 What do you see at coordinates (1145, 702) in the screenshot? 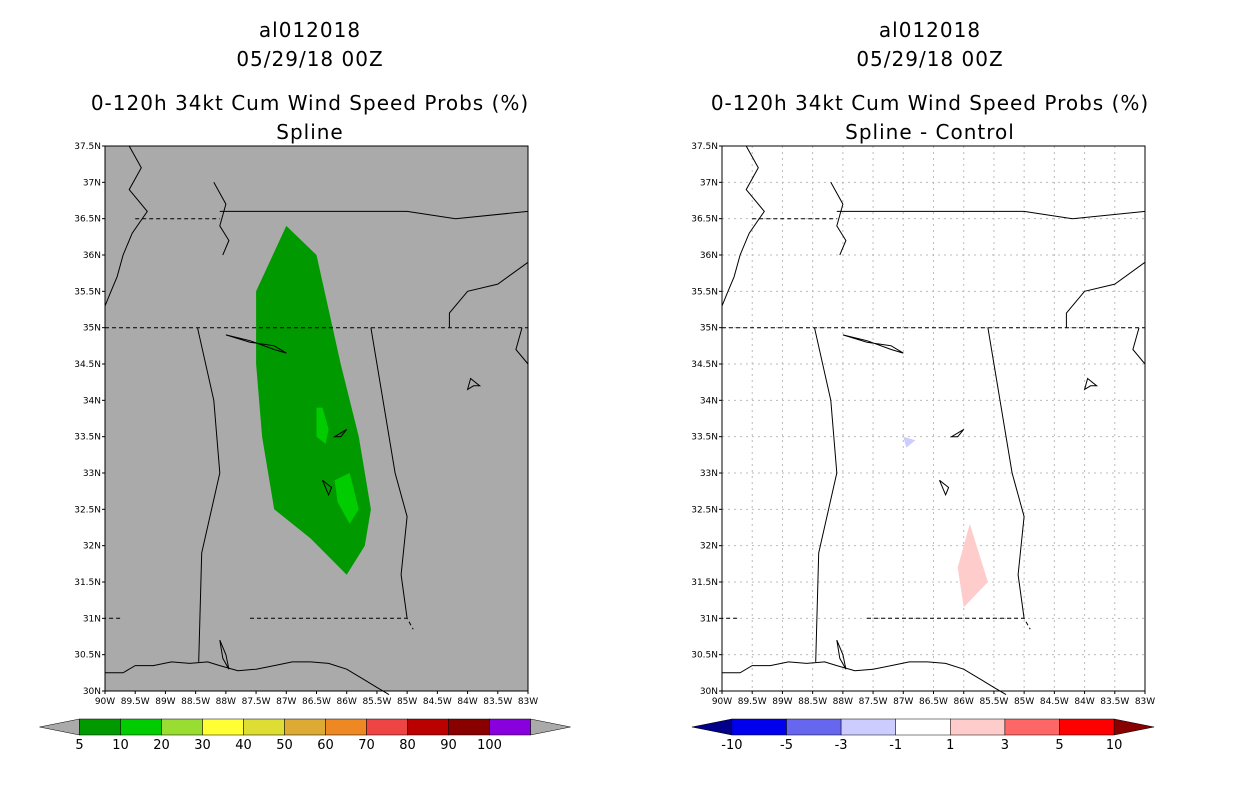
I see `lon-label: 83W` at bounding box center [1145, 702].